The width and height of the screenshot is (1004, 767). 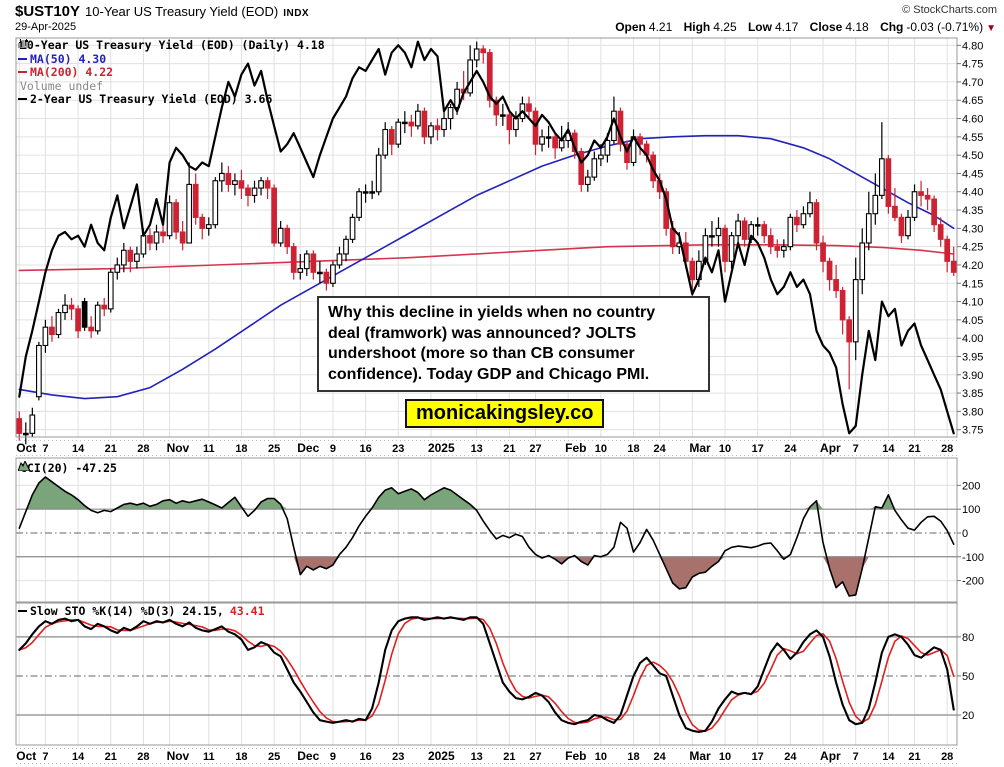 I want to click on legend-volume-row: Volume undef, so click(x=171, y=67).